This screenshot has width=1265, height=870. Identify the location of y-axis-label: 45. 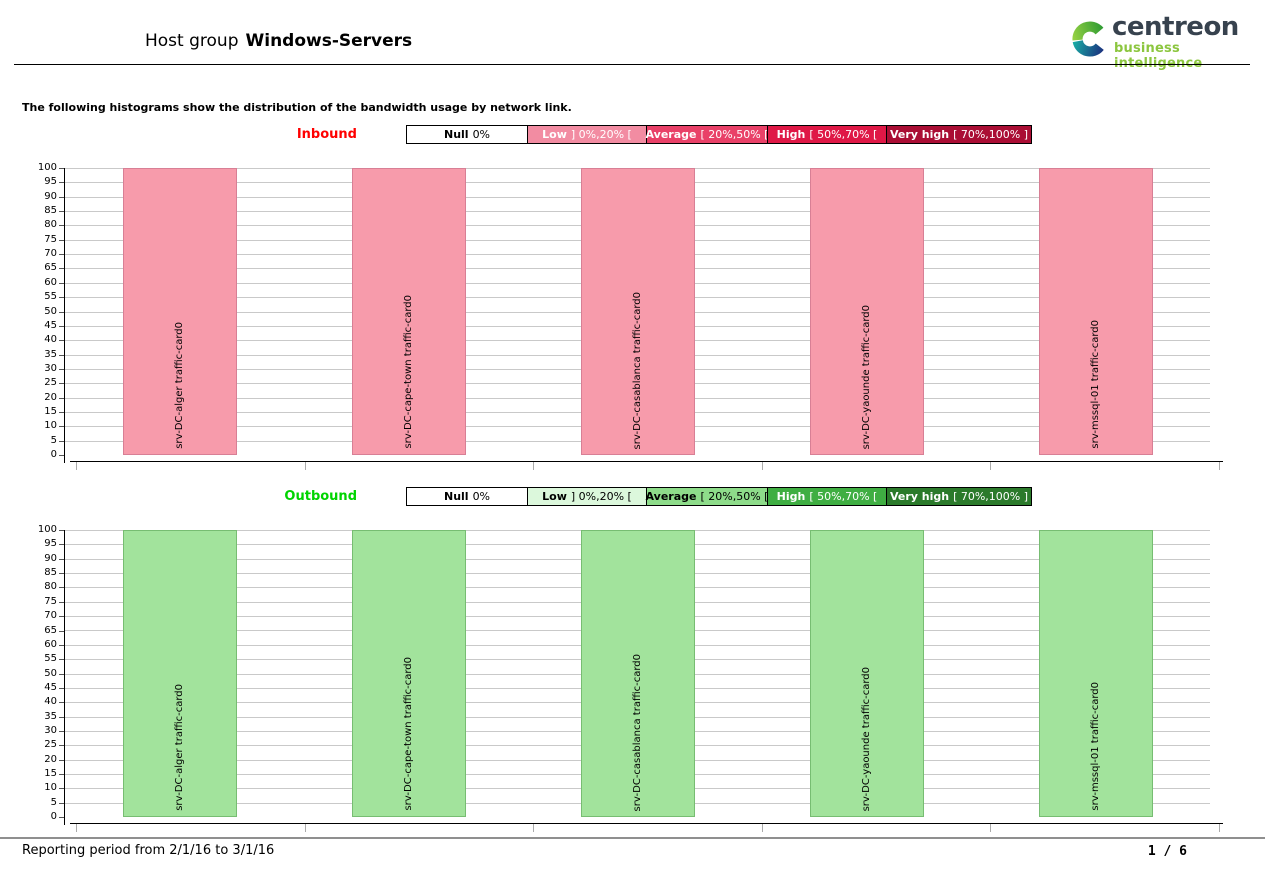
(50, 325).